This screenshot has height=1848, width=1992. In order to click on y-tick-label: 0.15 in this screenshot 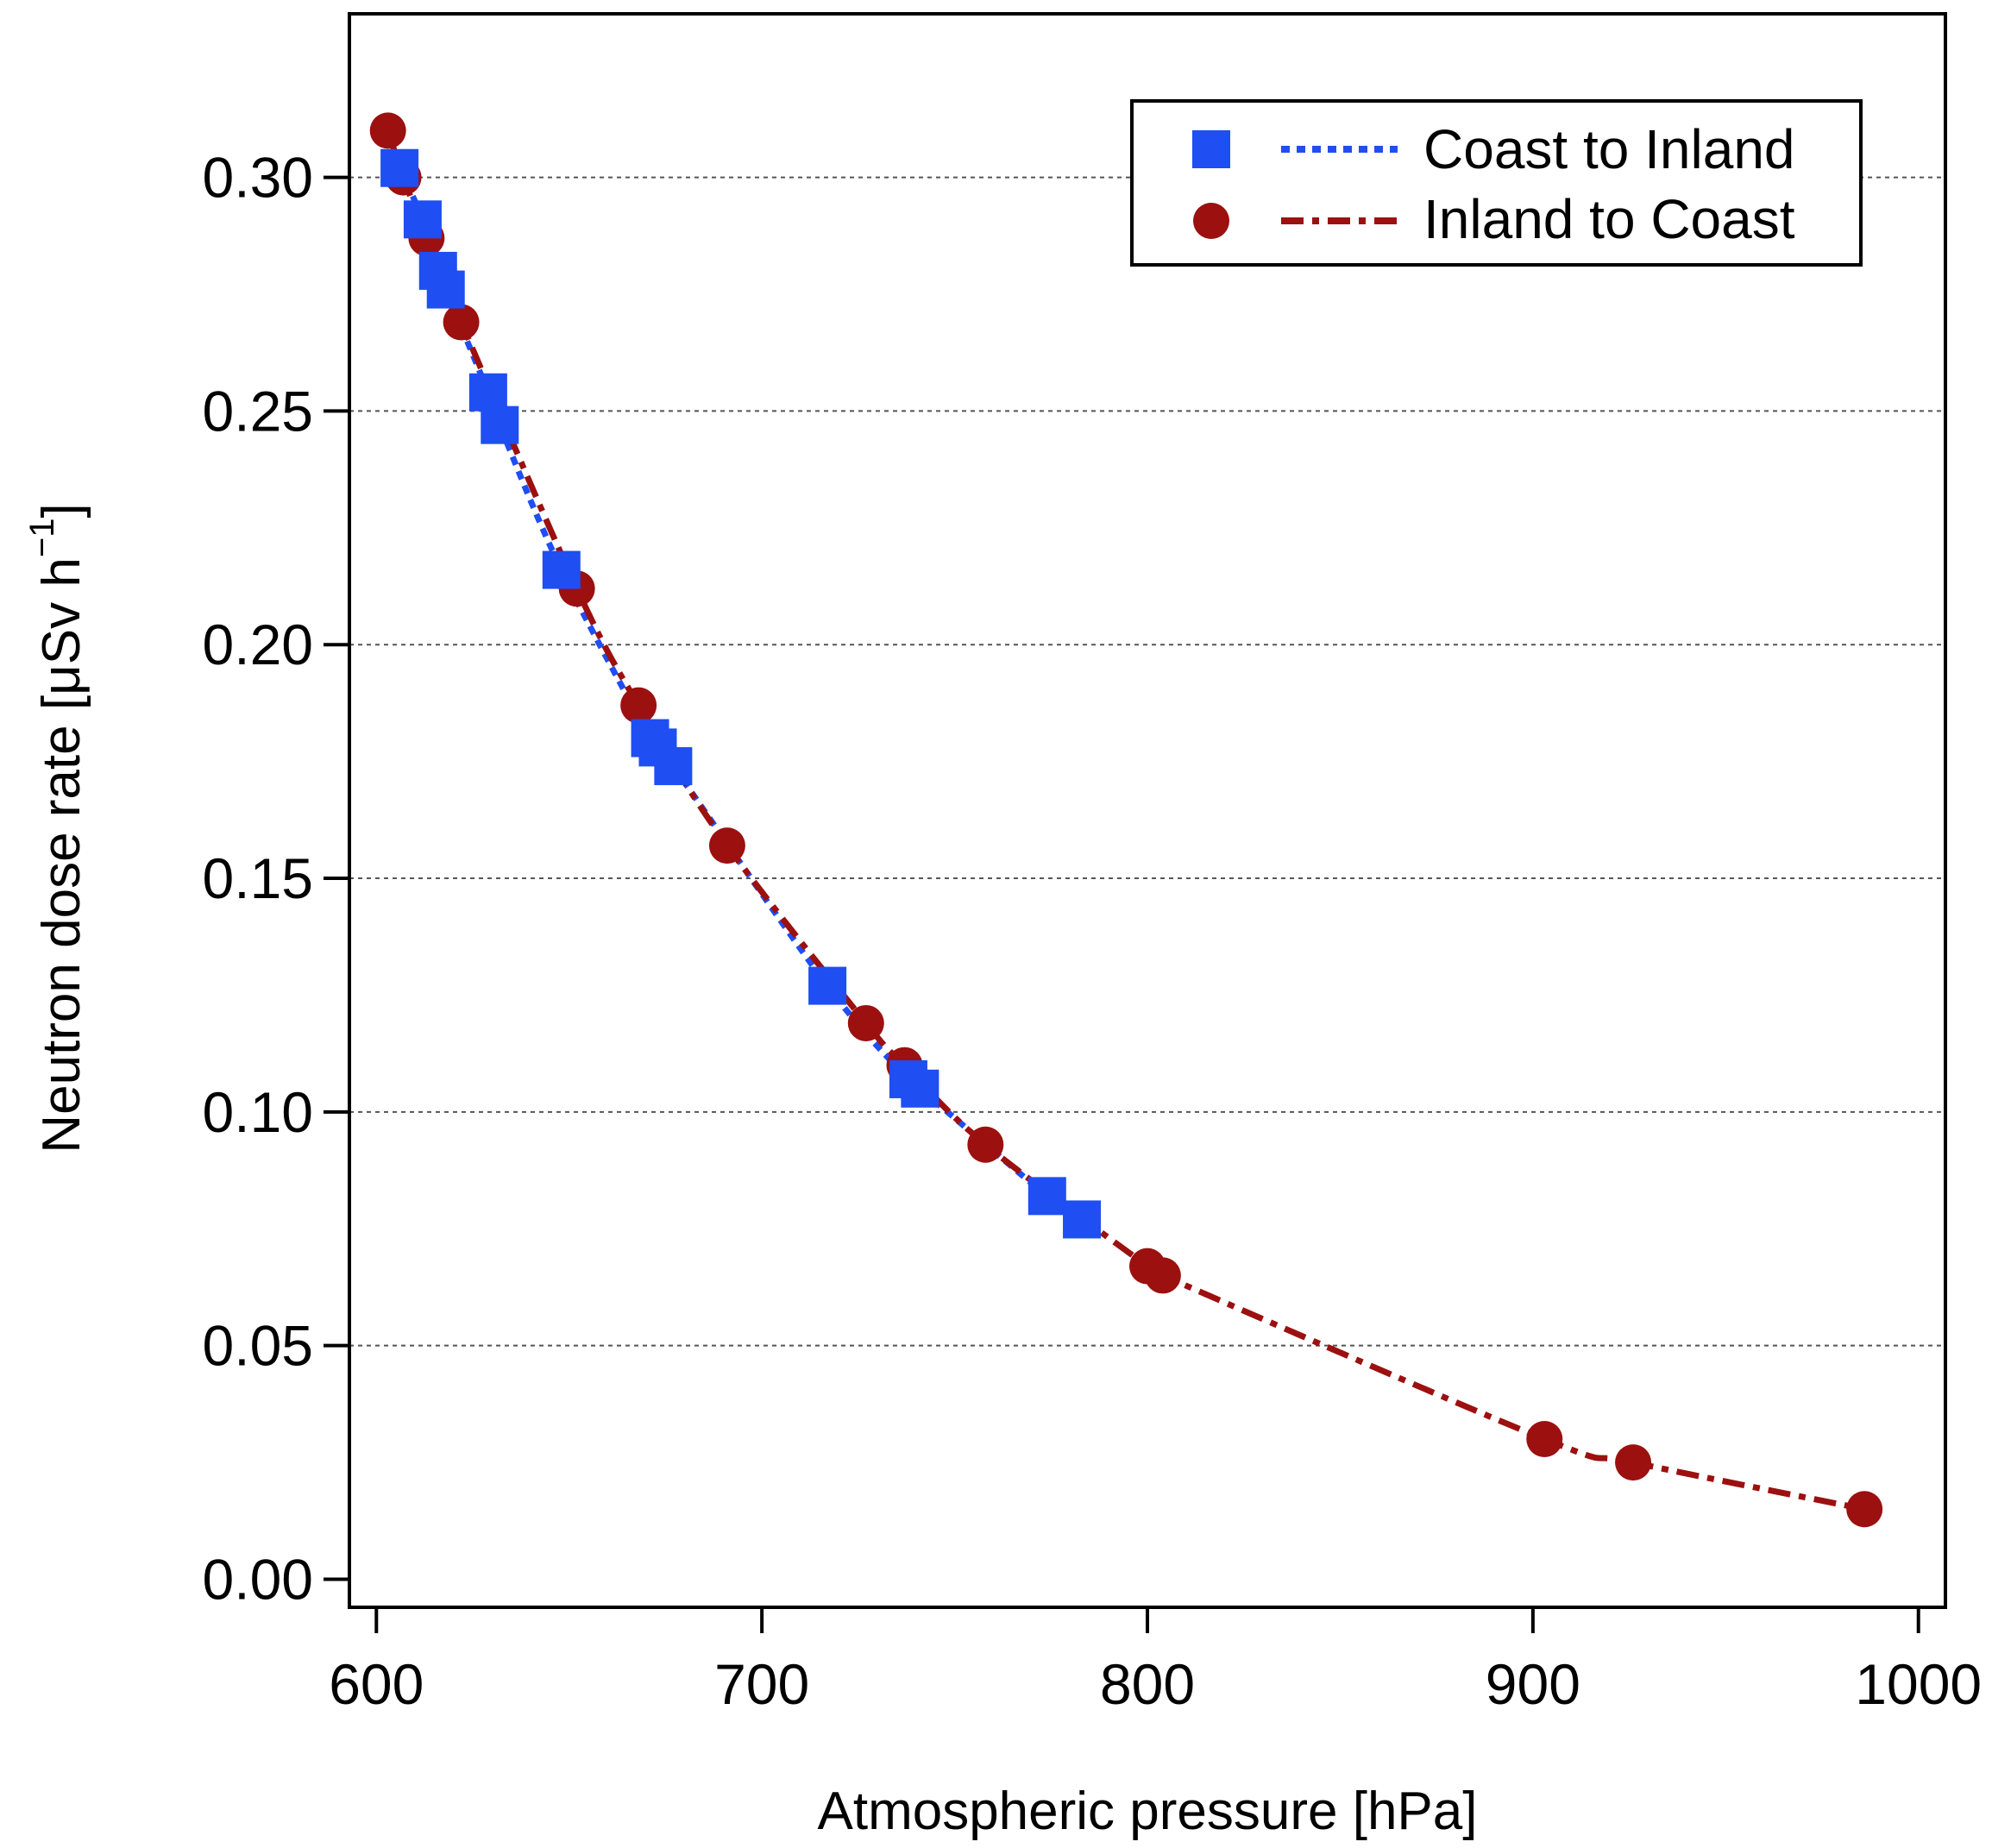, I will do `click(258, 878)`.